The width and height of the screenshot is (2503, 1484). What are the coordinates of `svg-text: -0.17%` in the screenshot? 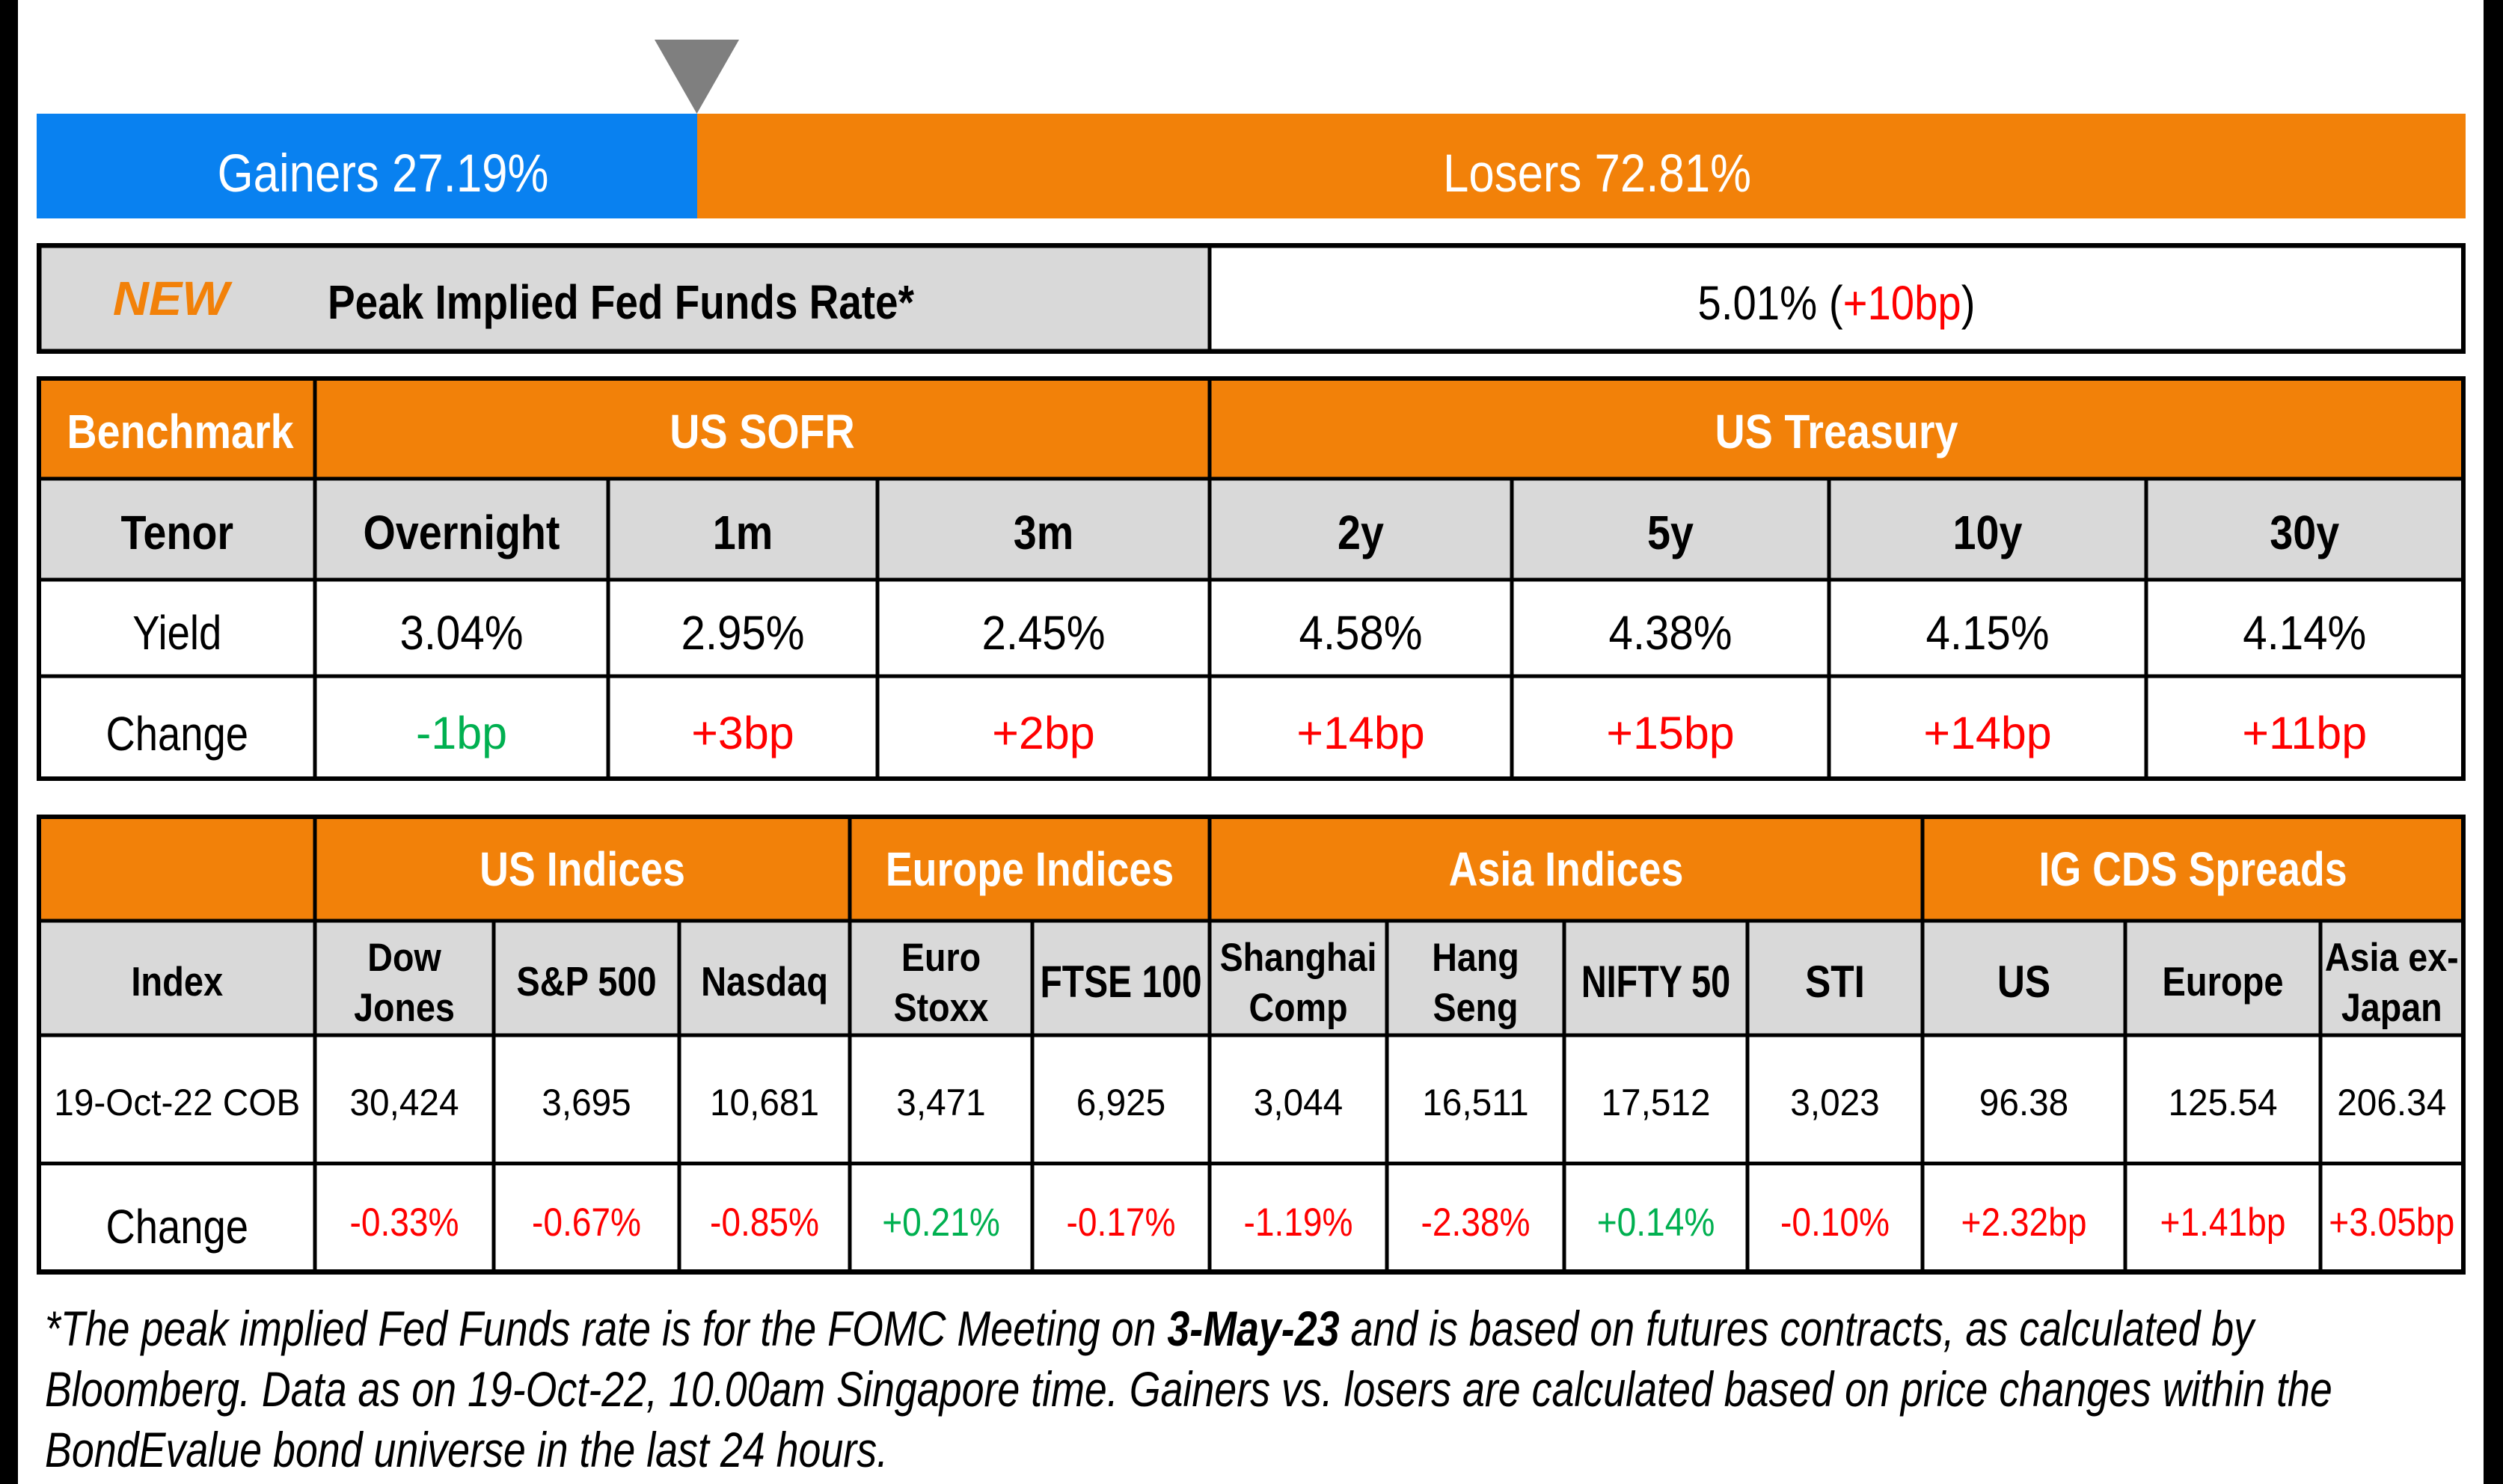 It's located at (1121, 1222).